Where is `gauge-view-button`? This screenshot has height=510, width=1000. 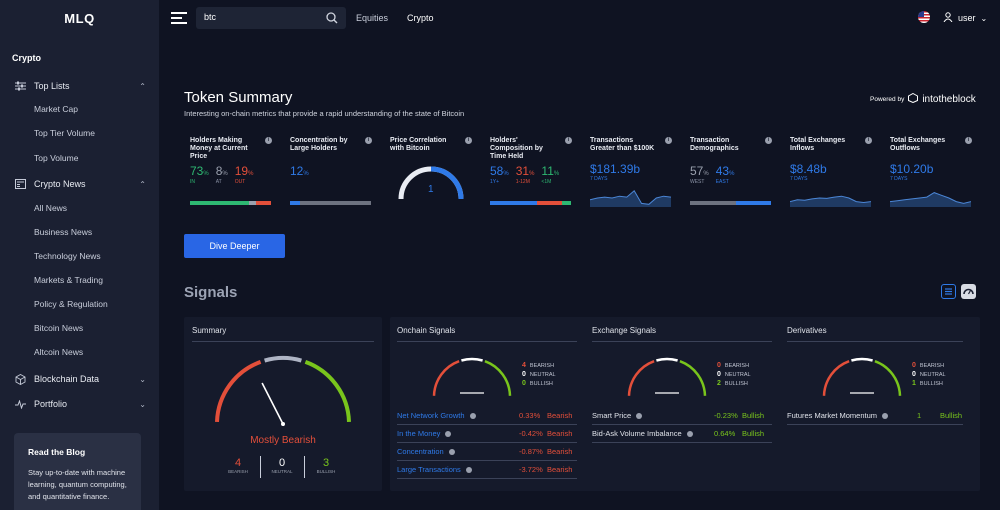 gauge-view-button is located at coordinates (968, 291).